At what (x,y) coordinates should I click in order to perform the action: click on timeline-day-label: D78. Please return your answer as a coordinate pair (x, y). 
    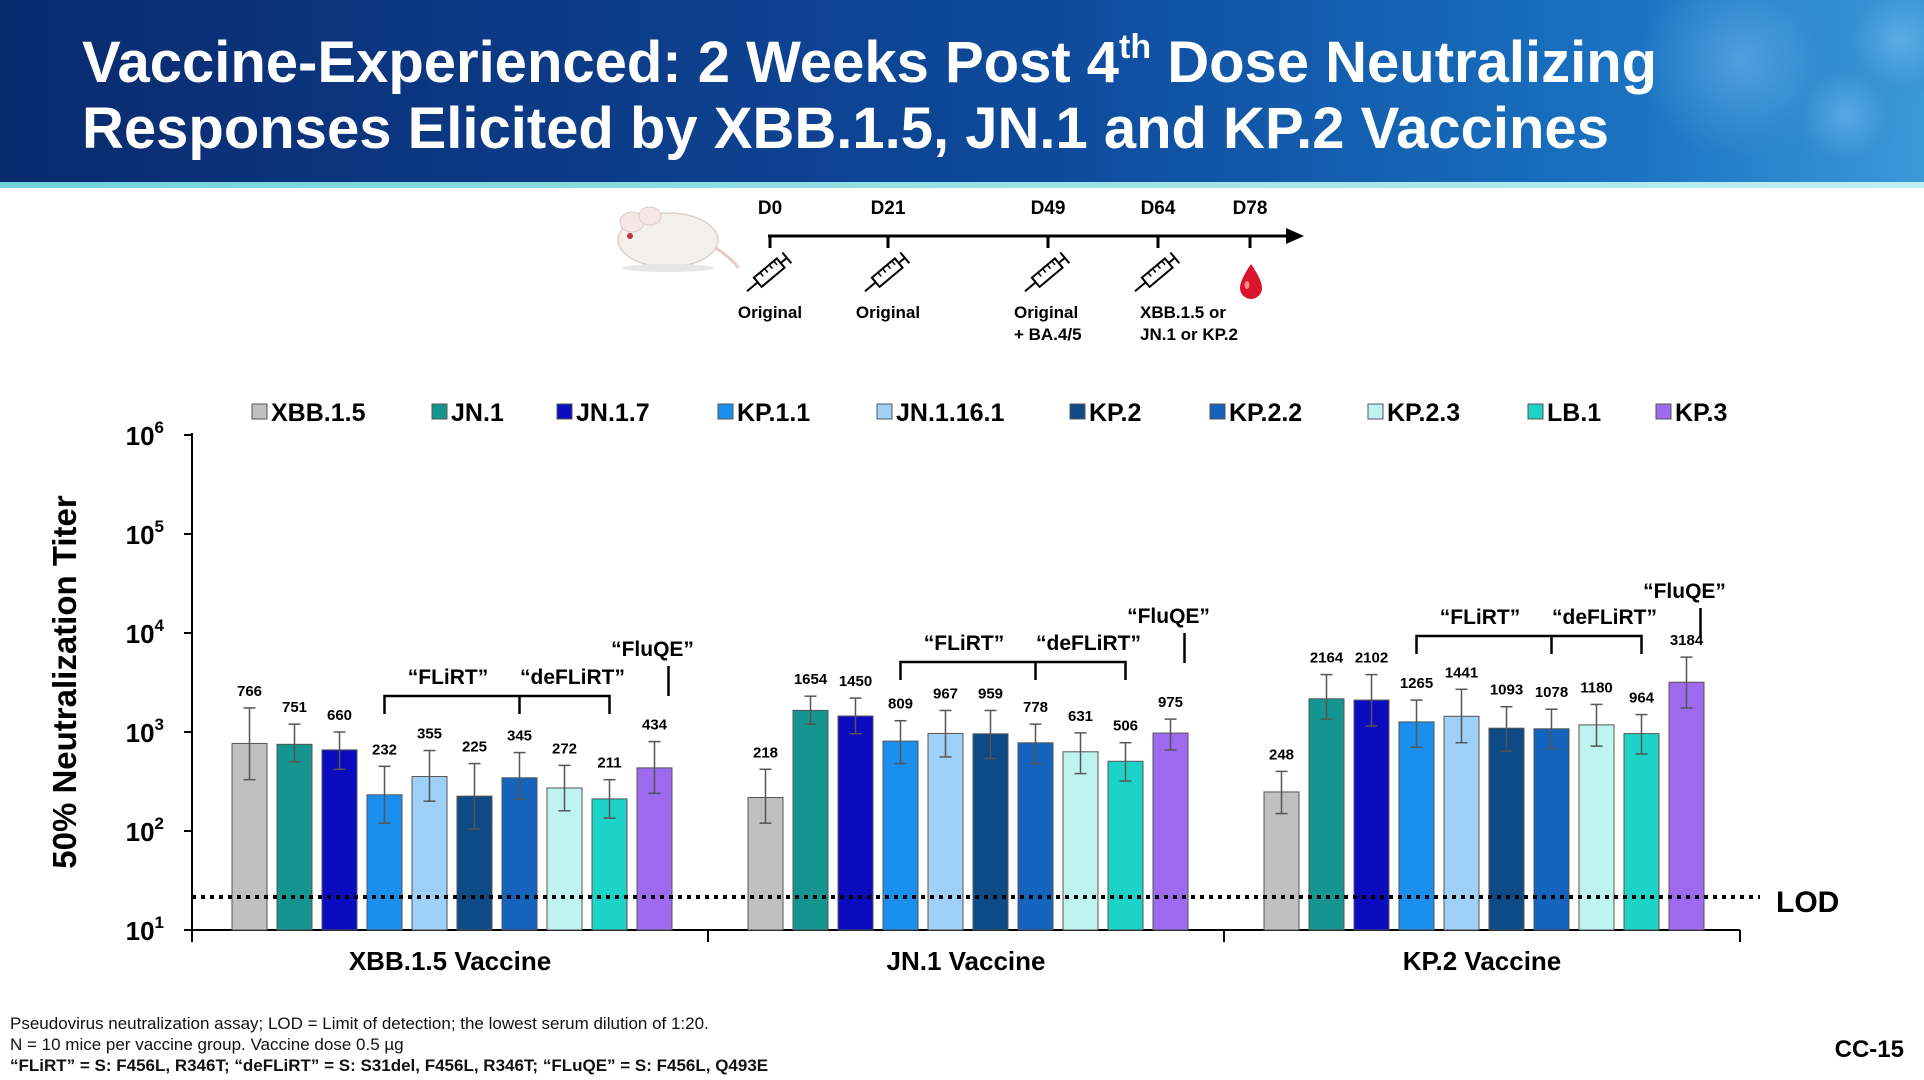
    Looking at the image, I should click on (1250, 208).